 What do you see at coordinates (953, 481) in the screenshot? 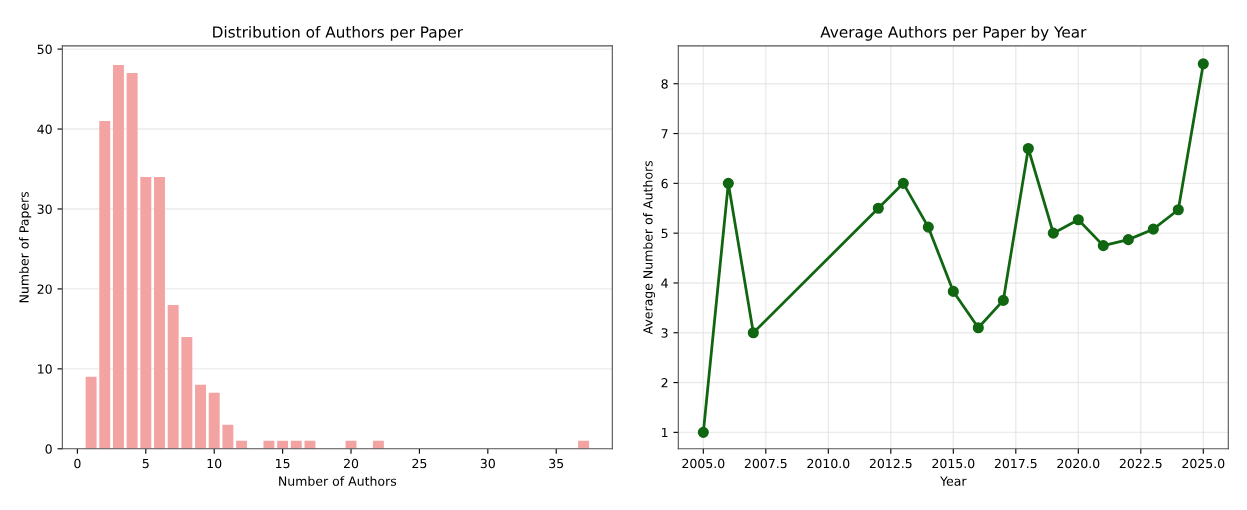
I see `x-axis-title: Year` at bounding box center [953, 481].